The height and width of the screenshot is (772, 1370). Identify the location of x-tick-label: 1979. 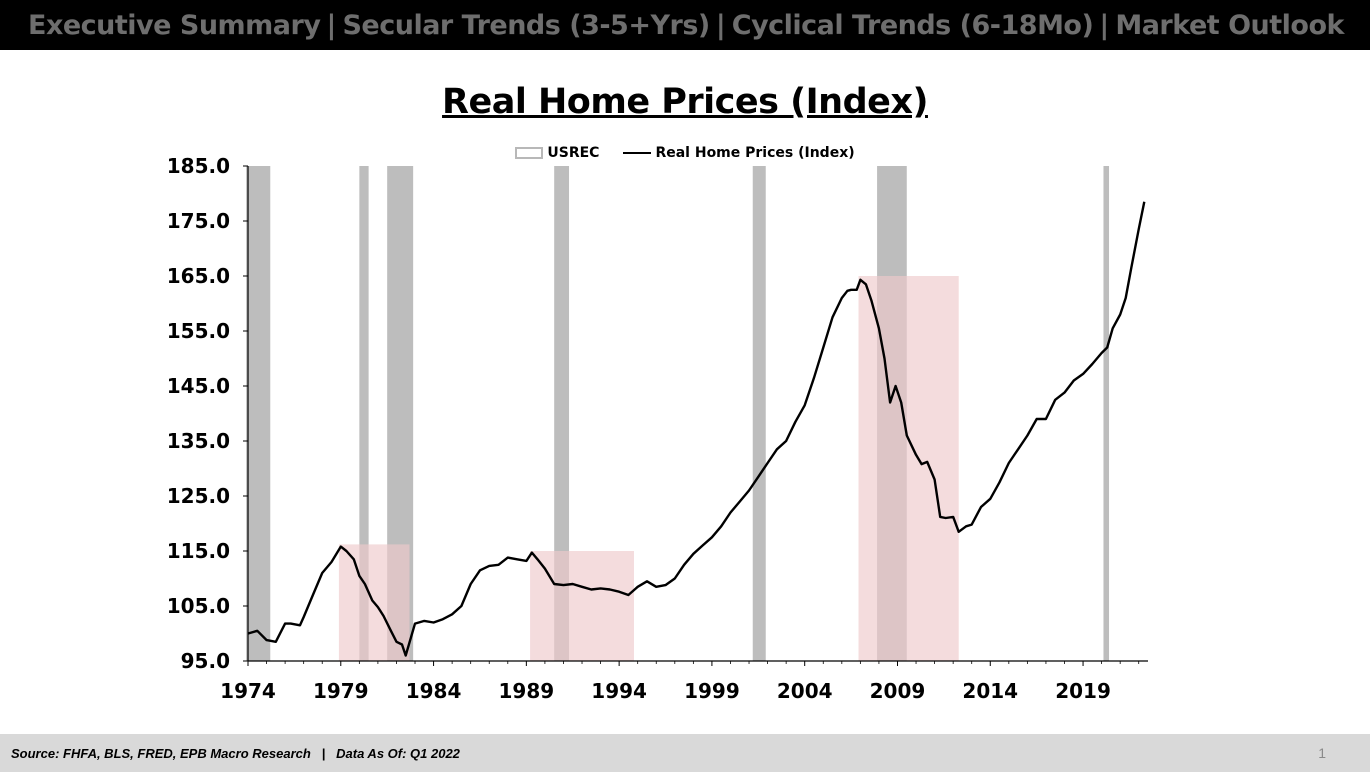
(341, 691).